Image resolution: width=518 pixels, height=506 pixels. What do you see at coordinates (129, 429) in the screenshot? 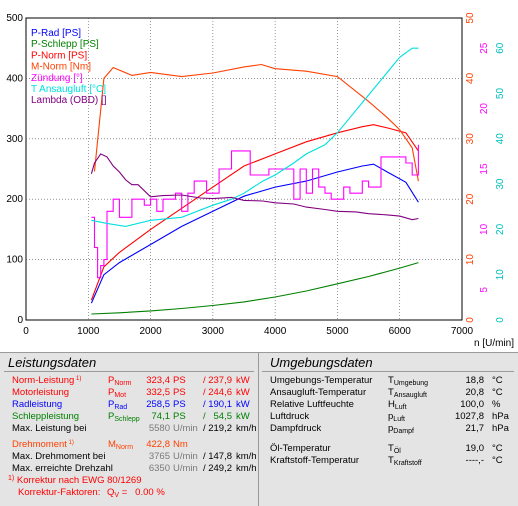
I see `leistung-row: Max. Leistung bei 5580 U/min /219,2 km/h` at bounding box center [129, 429].